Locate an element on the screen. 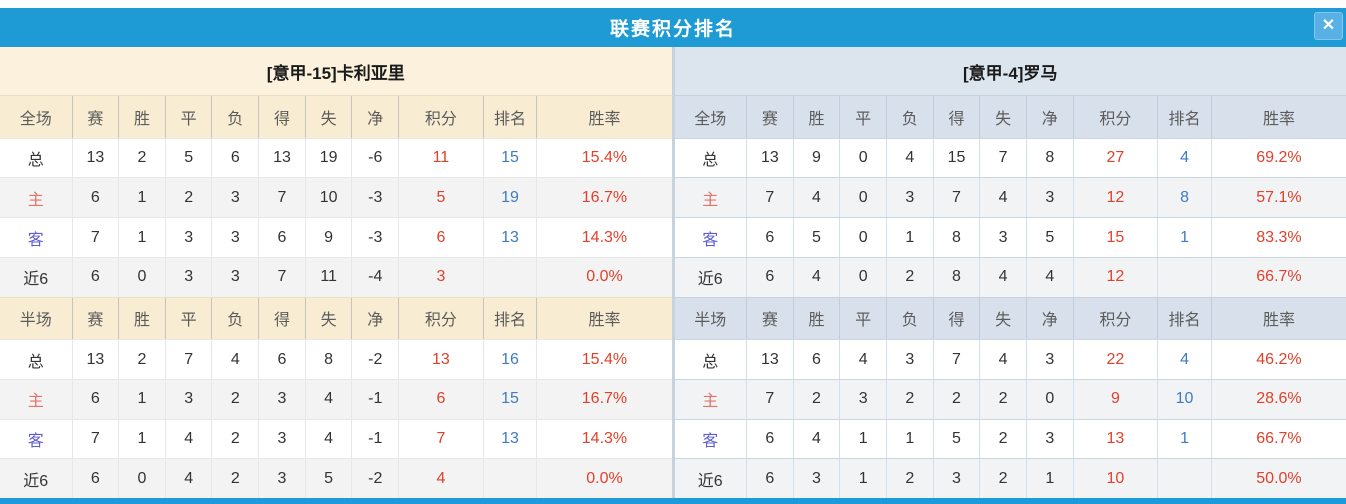 Image resolution: width=1346 pixels, height=504 pixels. close-button: ✕ is located at coordinates (1328, 26).